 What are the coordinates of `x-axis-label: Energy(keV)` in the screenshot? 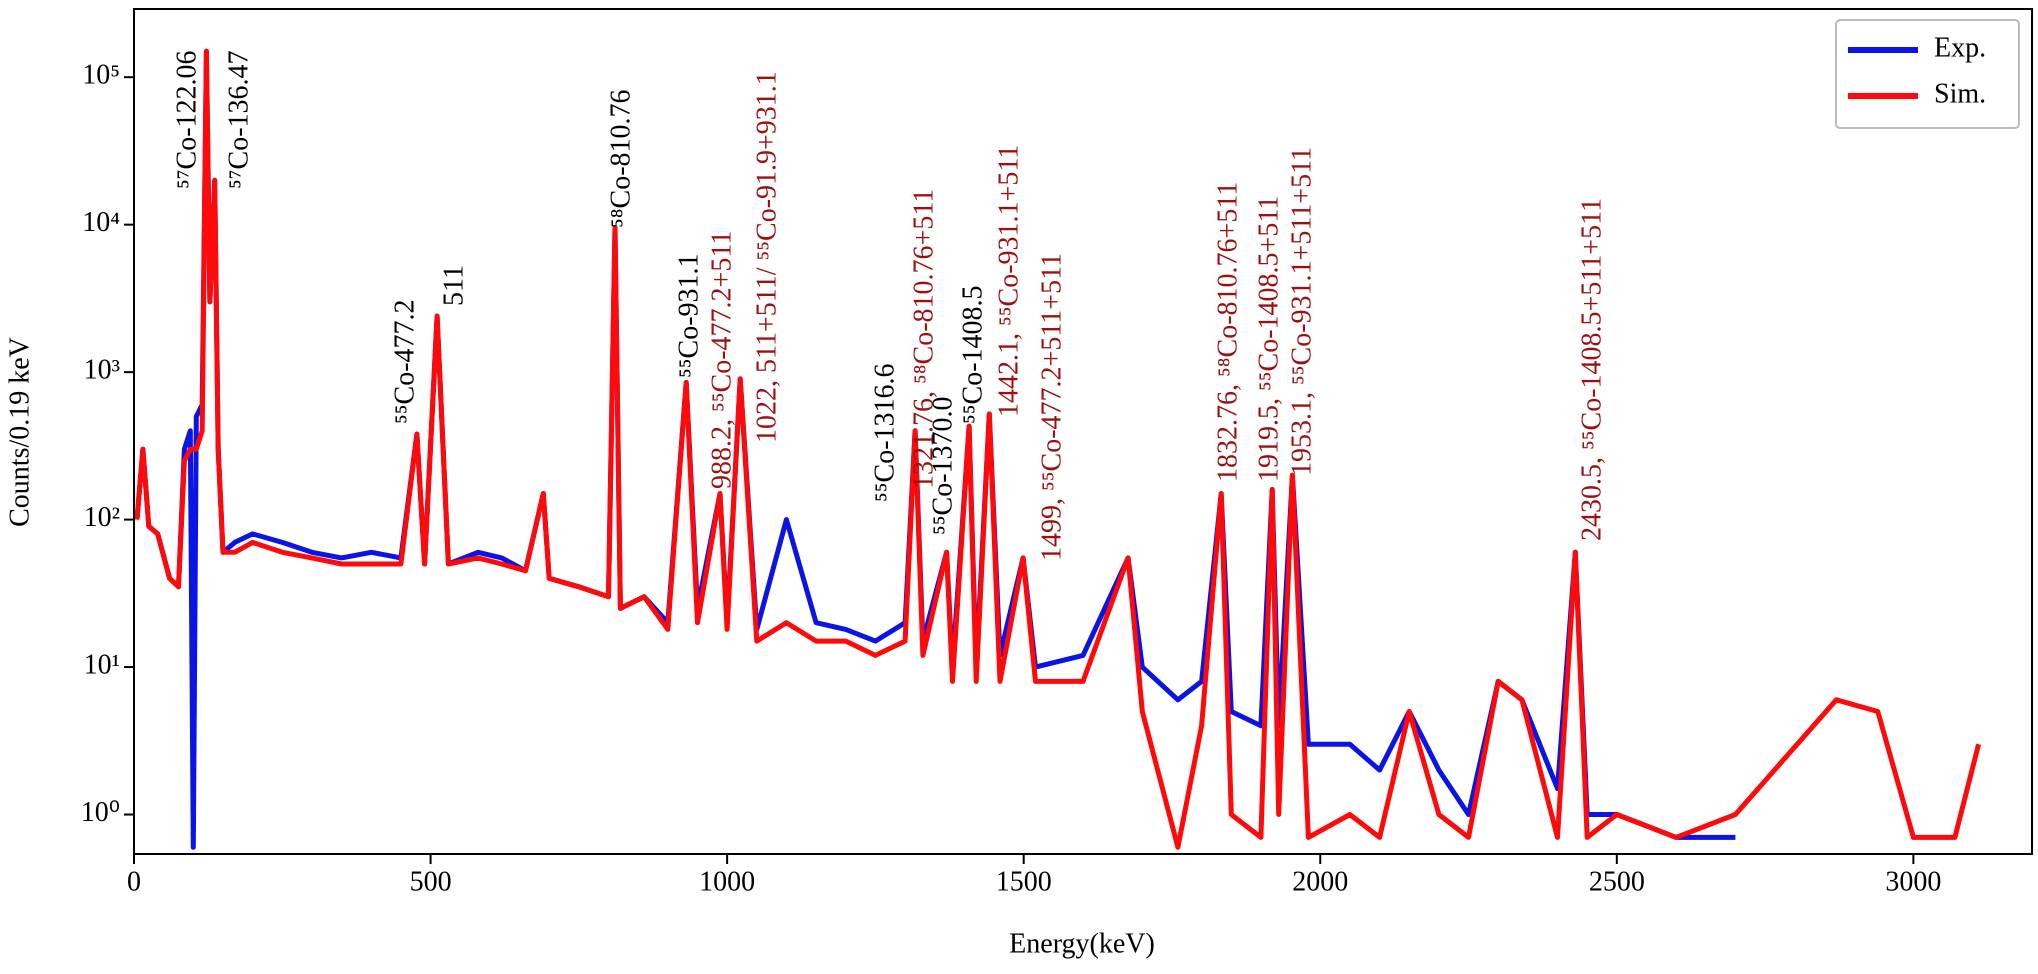 It's located at (1082, 943).